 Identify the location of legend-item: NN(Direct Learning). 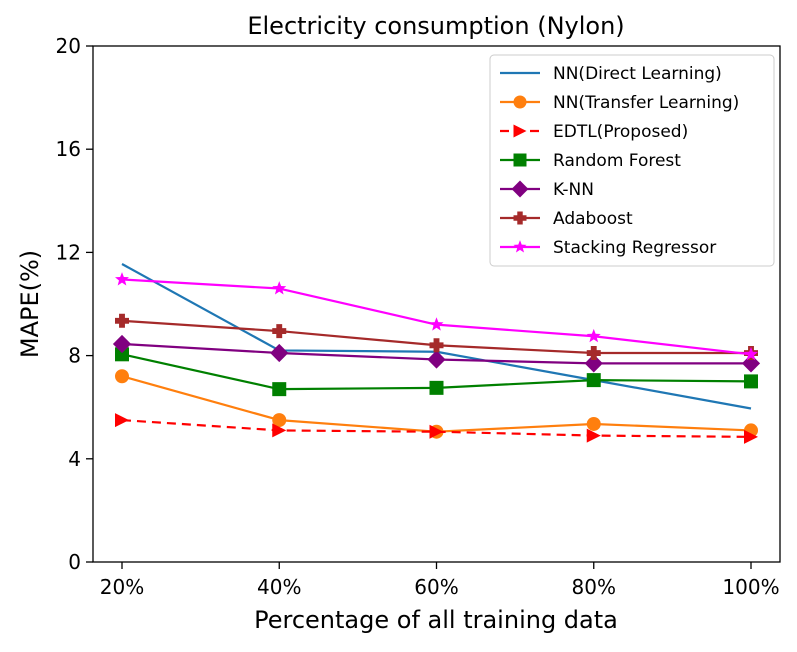
(611, 74).